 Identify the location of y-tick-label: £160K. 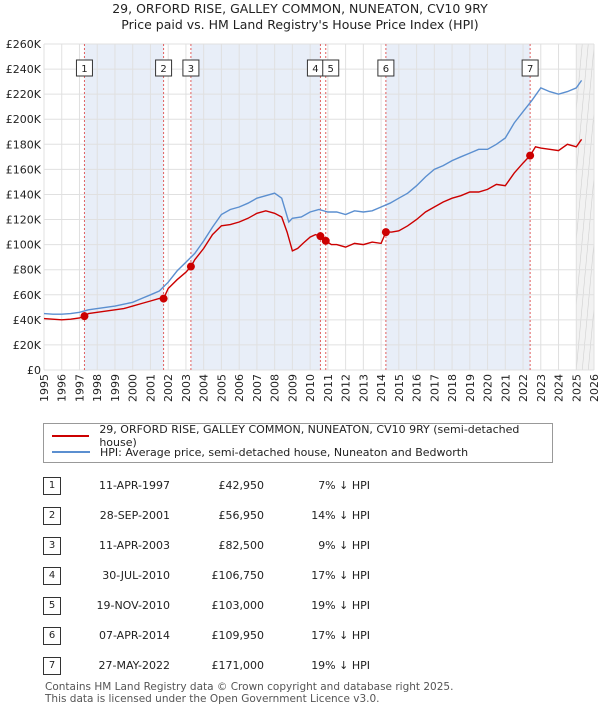
(24, 169).